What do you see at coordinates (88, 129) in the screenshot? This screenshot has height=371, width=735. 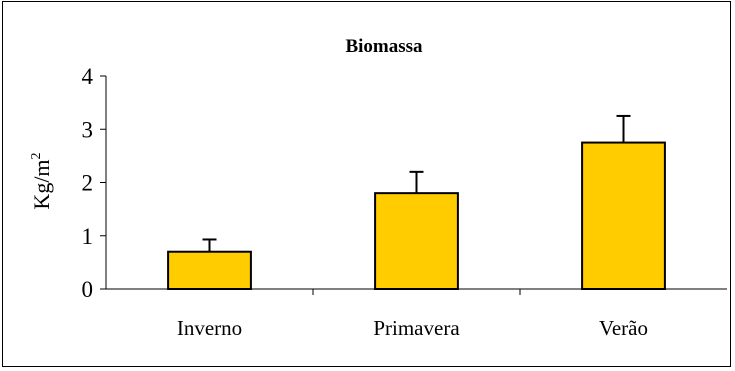 I see `y-tick-label: 3` at bounding box center [88, 129].